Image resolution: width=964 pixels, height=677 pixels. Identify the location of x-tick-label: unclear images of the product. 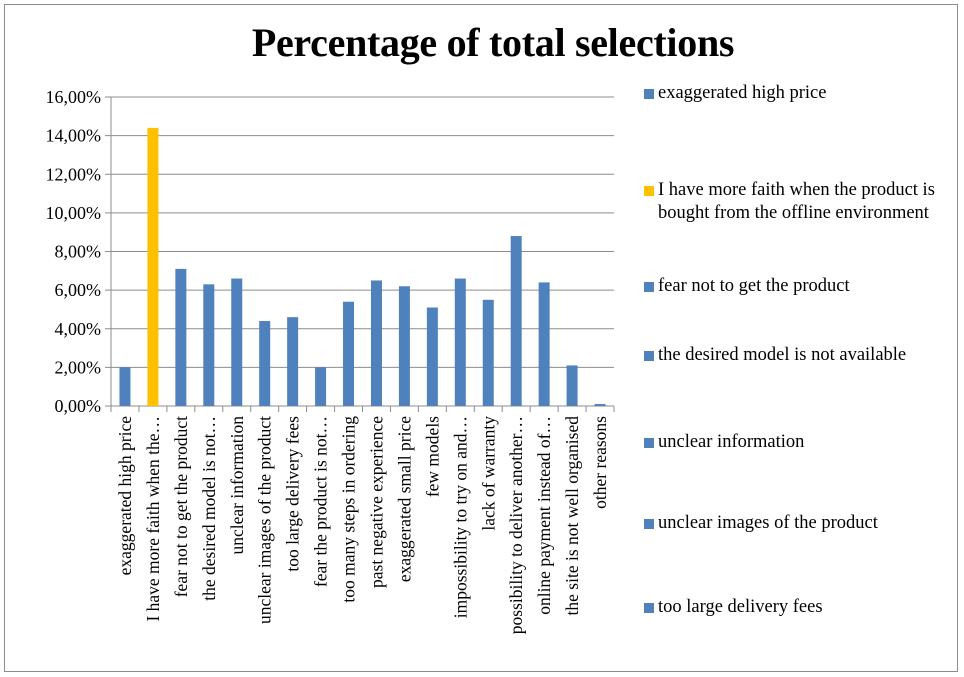
(265, 520).